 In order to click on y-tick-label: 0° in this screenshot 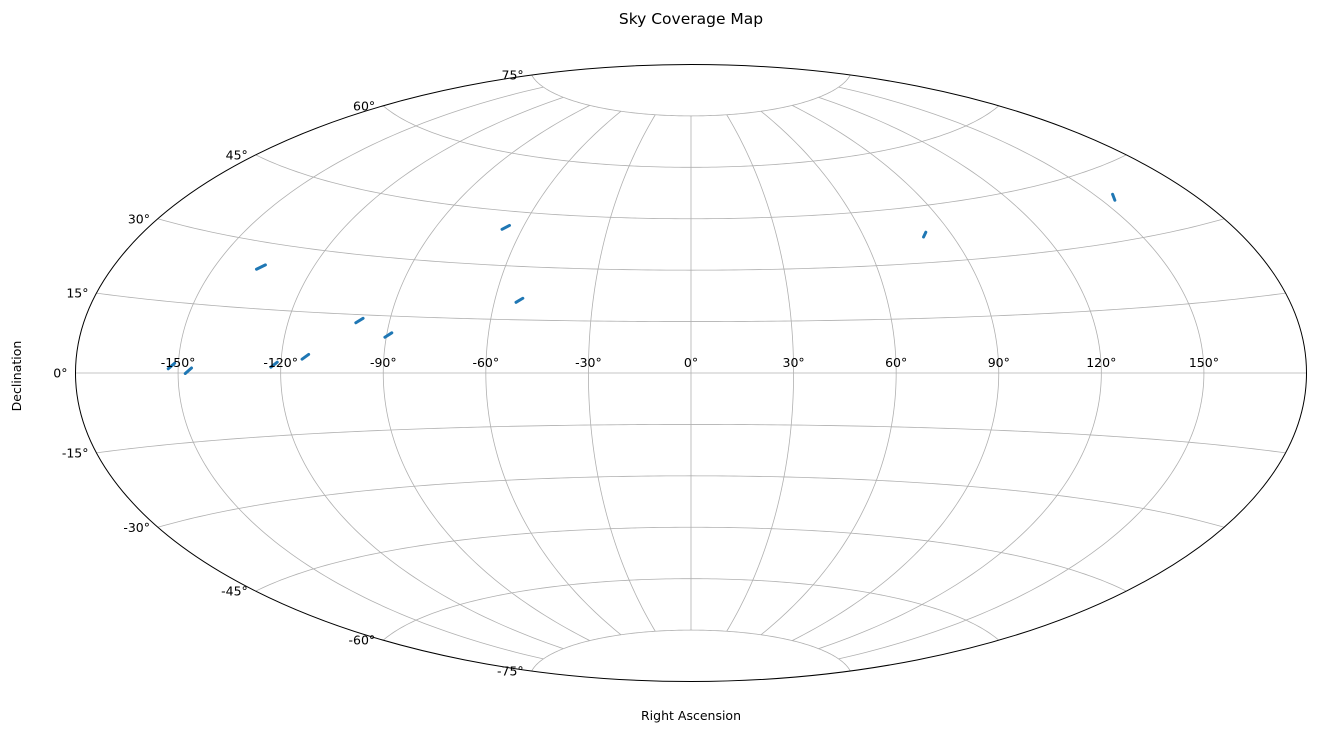, I will do `click(60, 373)`.